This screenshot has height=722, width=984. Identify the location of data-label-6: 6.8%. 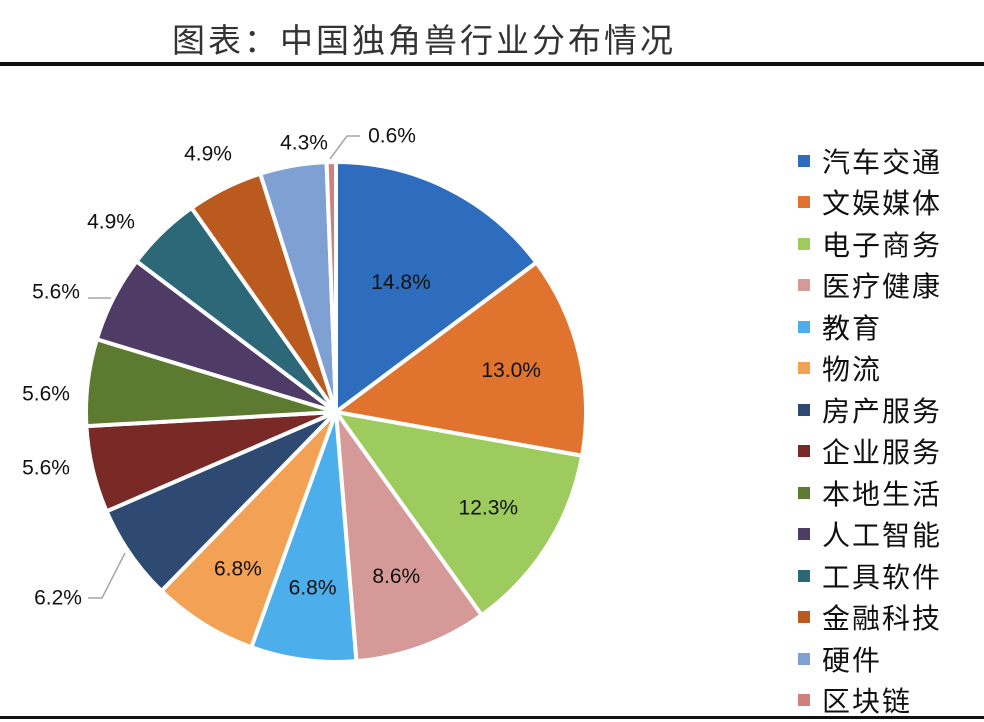
(238, 568).